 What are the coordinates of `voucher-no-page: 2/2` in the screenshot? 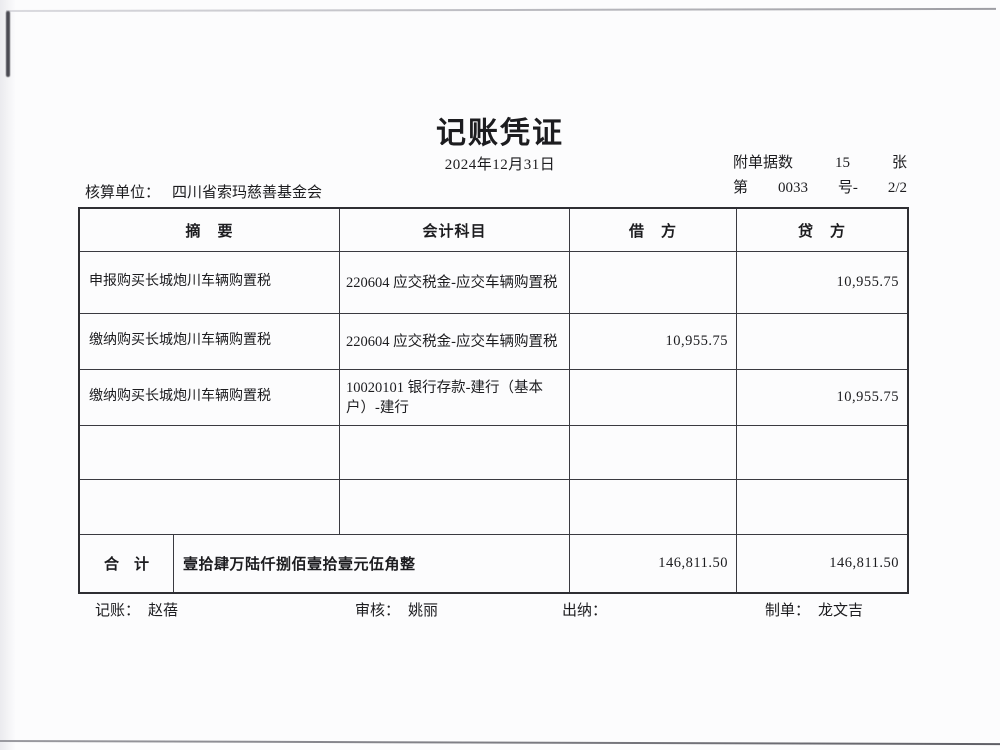 It's located at (897, 188).